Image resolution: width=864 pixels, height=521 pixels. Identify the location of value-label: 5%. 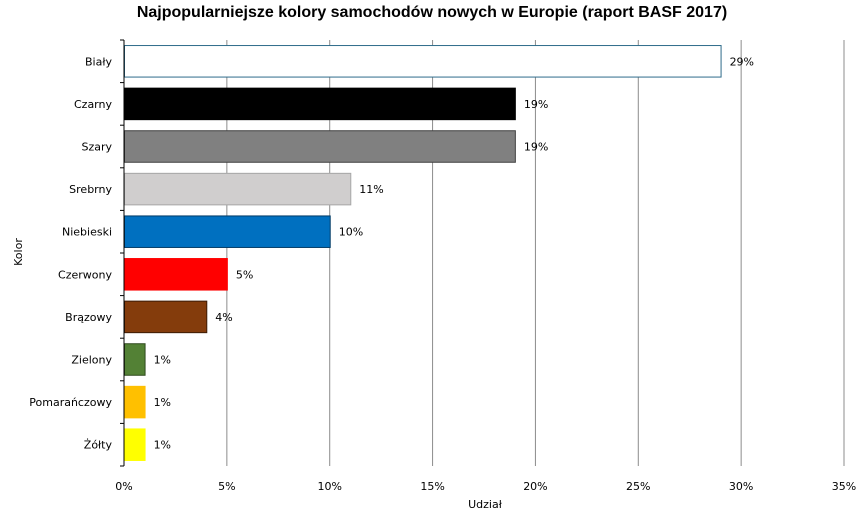
(244, 274).